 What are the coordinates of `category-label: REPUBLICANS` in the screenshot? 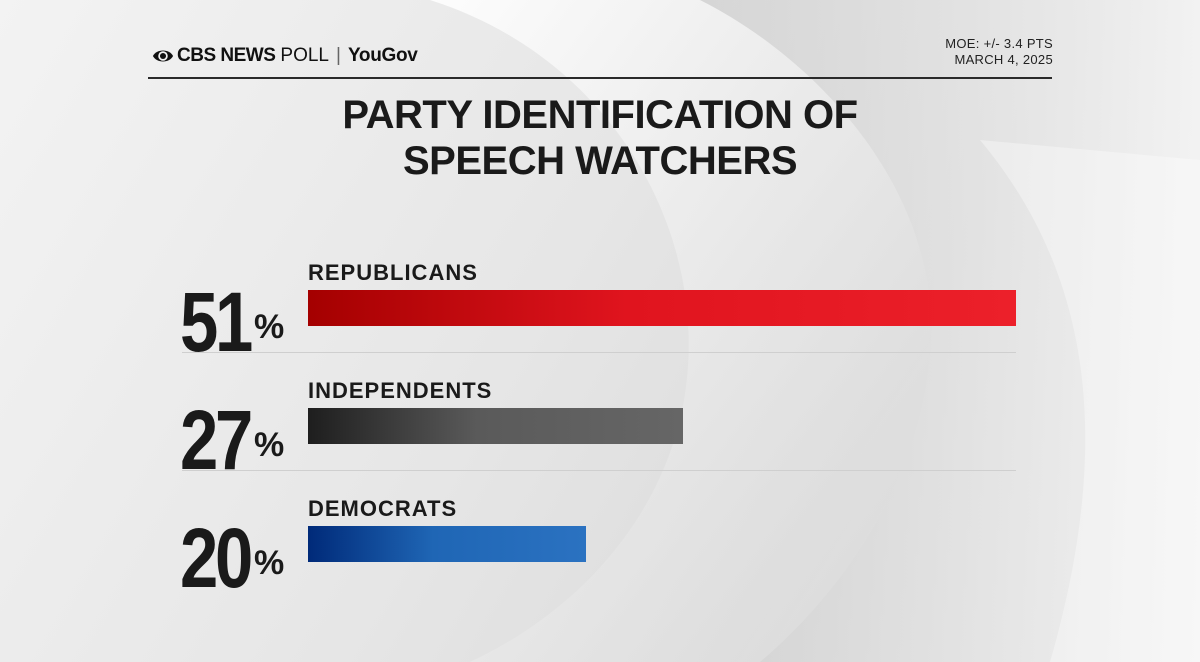 It's located at (393, 272).